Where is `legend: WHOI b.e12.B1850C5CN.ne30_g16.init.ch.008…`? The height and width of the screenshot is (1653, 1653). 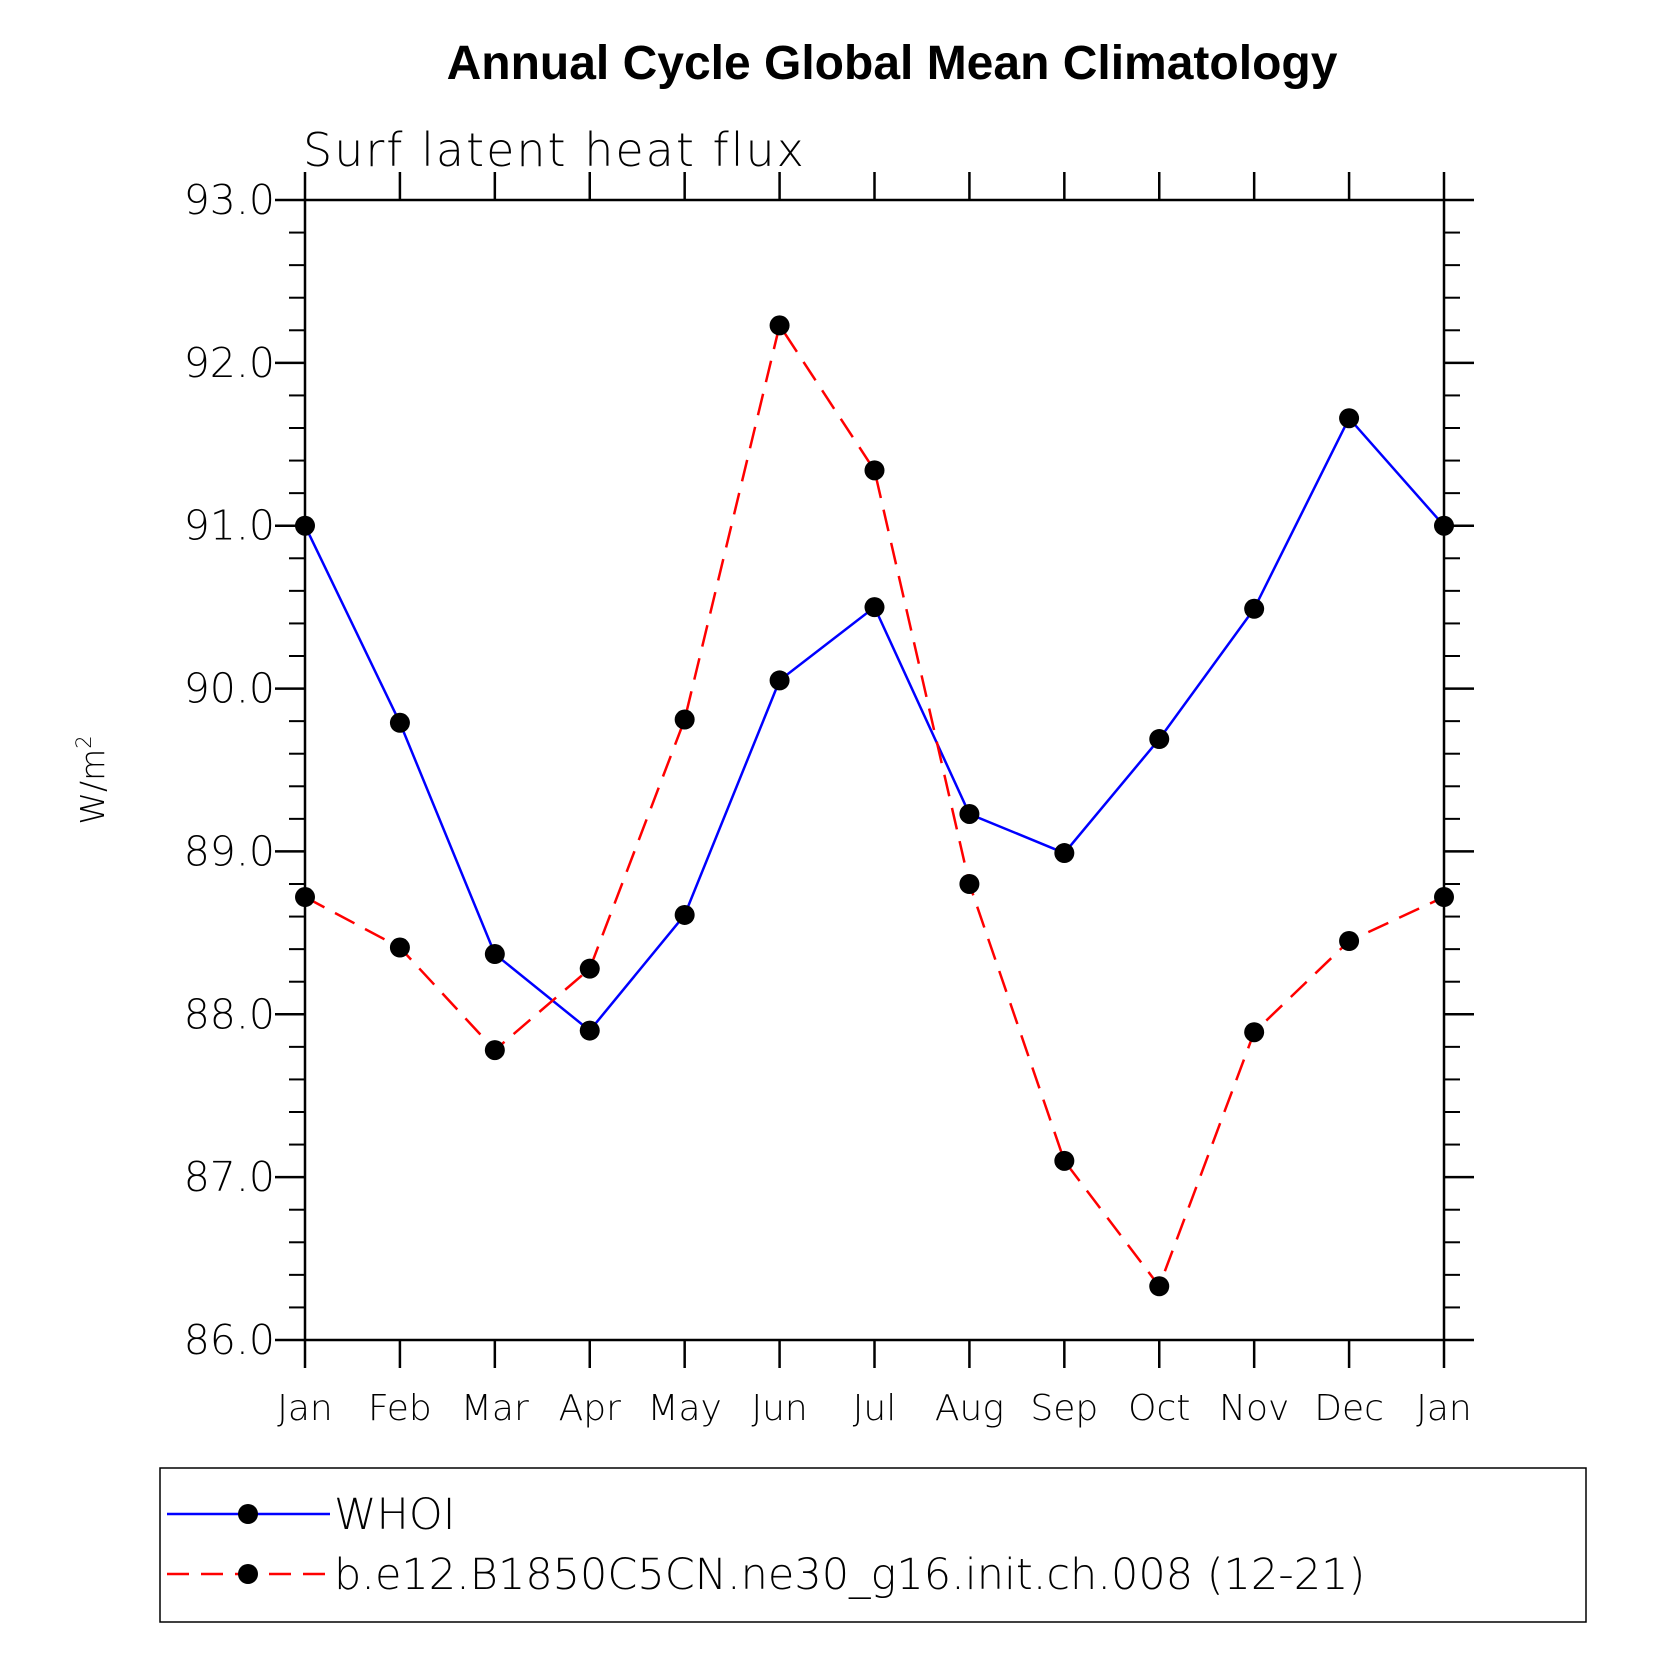 legend: WHOI b.e12.B1850C5CN.ne30_g16.init.ch.008… is located at coordinates (766, 1545).